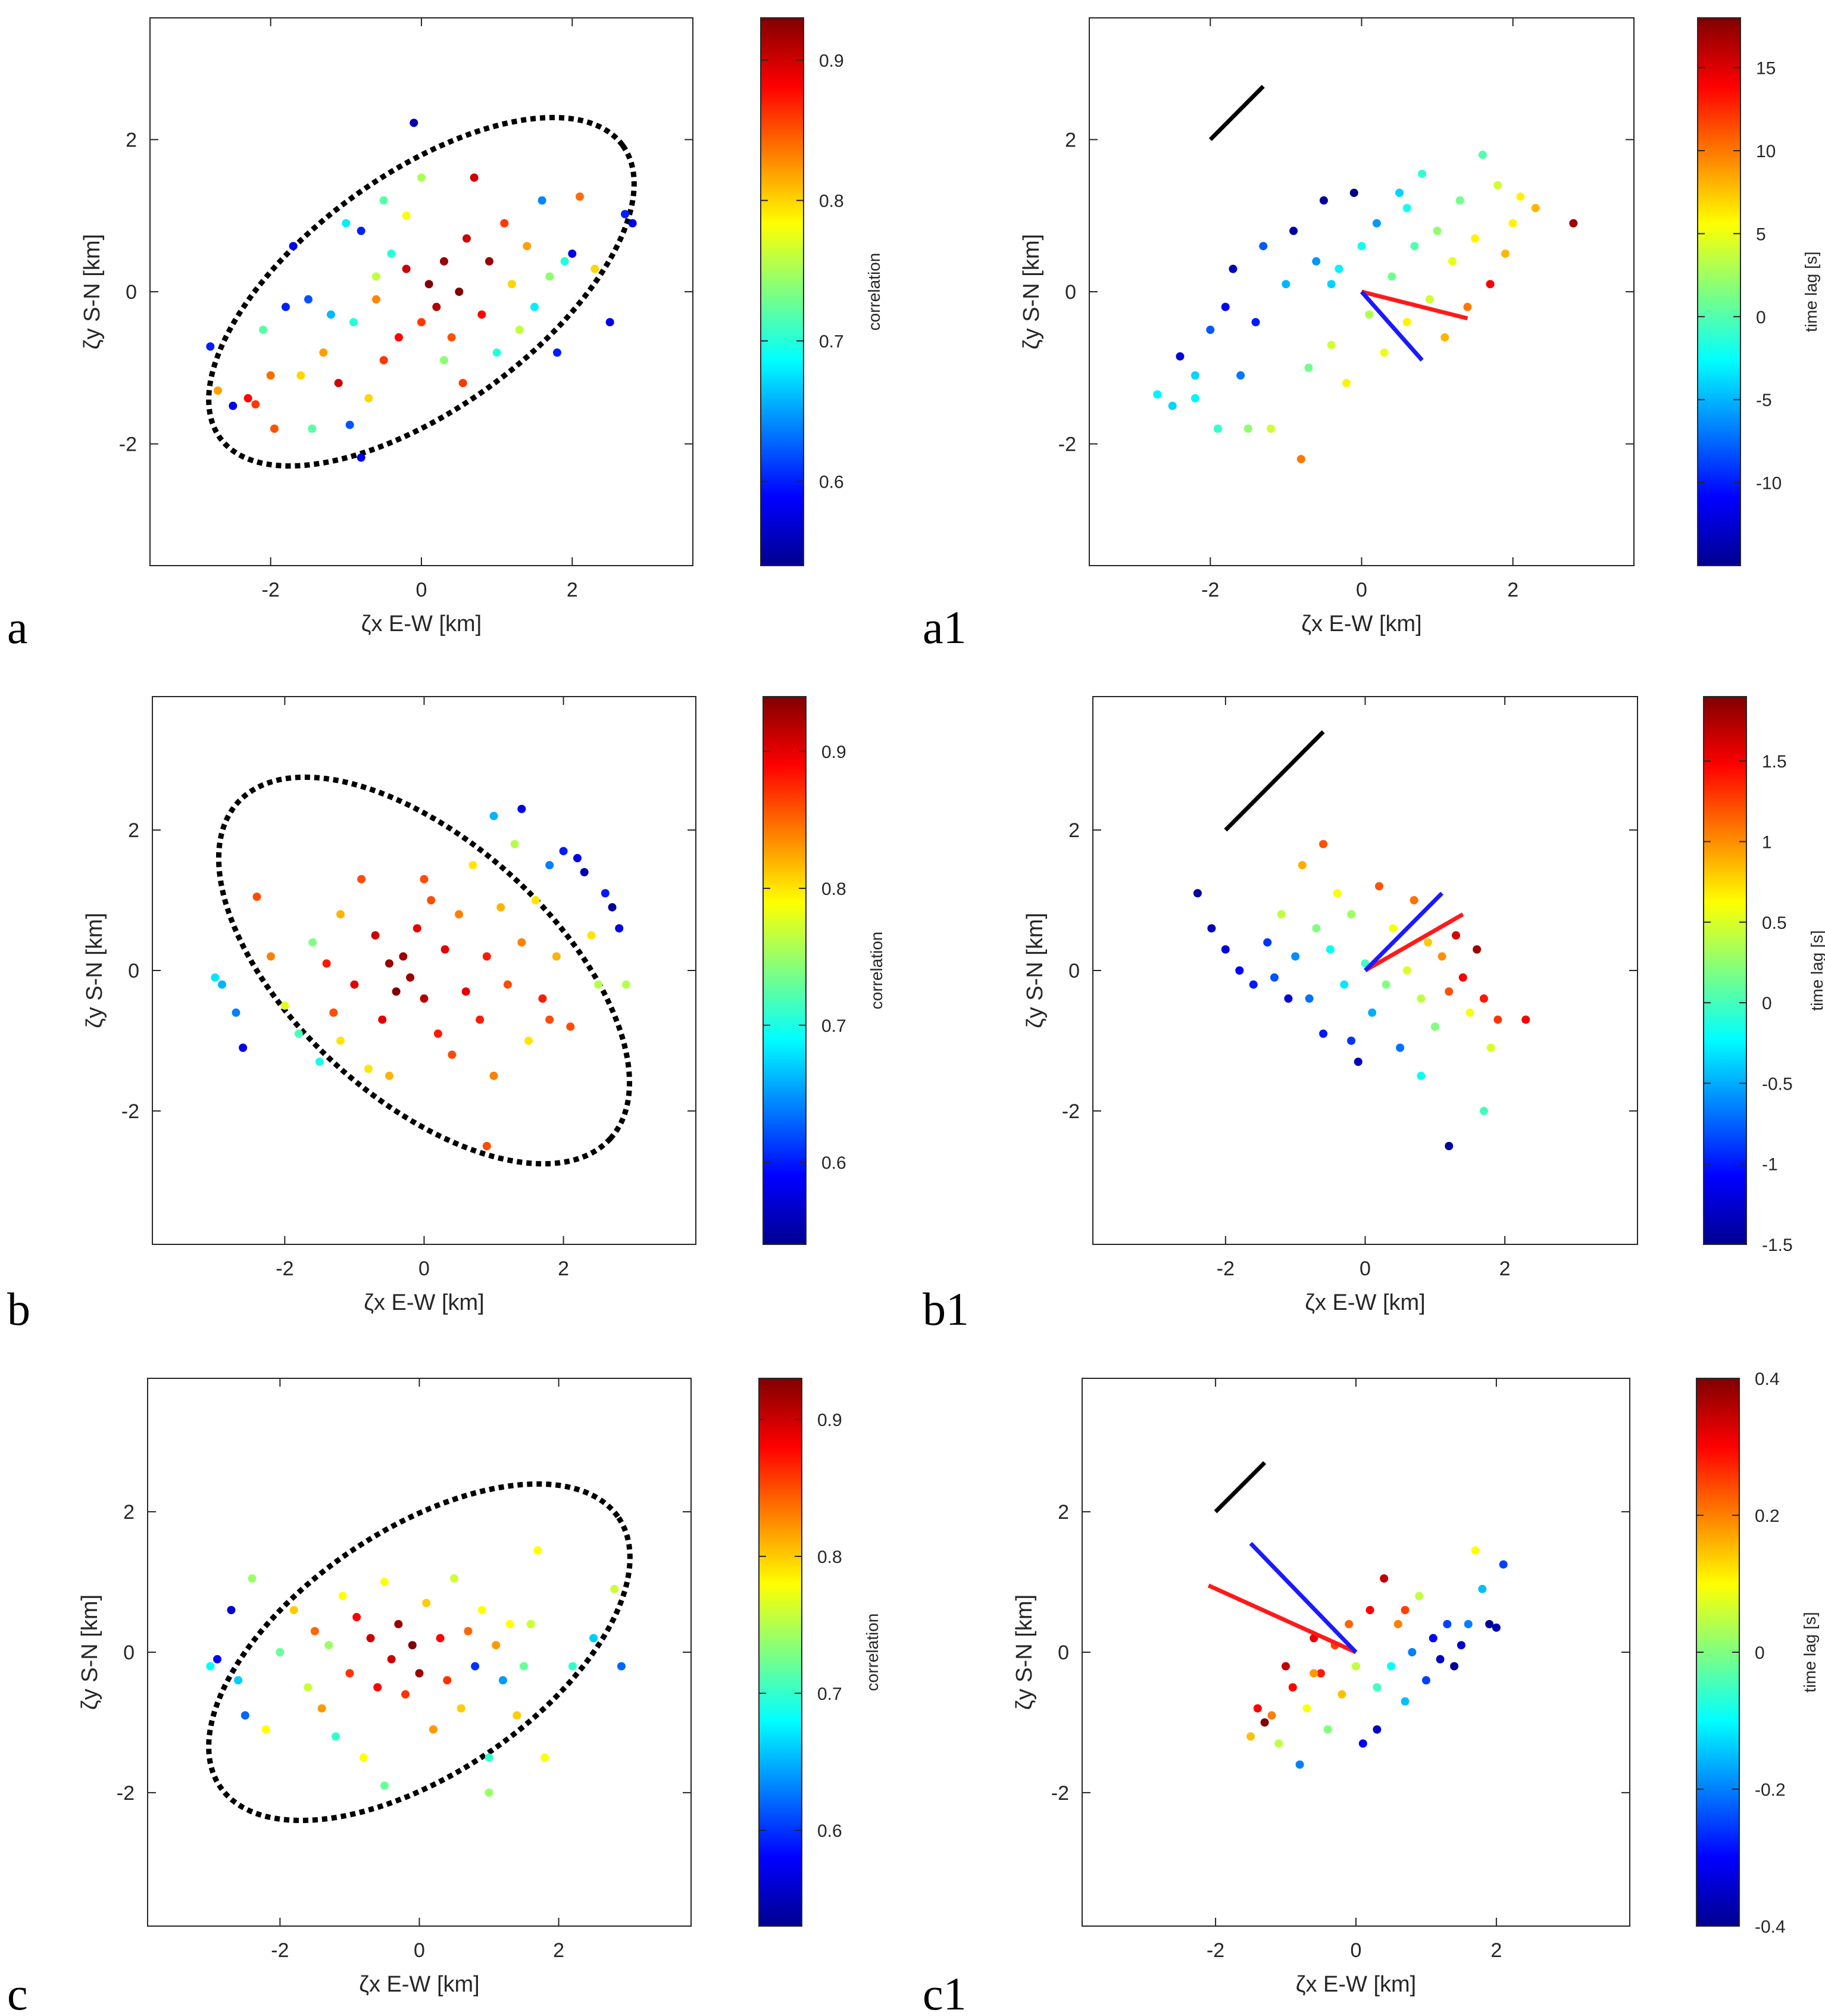 The image size is (1825, 2016). What do you see at coordinates (876, 971) in the screenshot?
I see `colorbar-label: correlation` at bounding box center [876, 971].